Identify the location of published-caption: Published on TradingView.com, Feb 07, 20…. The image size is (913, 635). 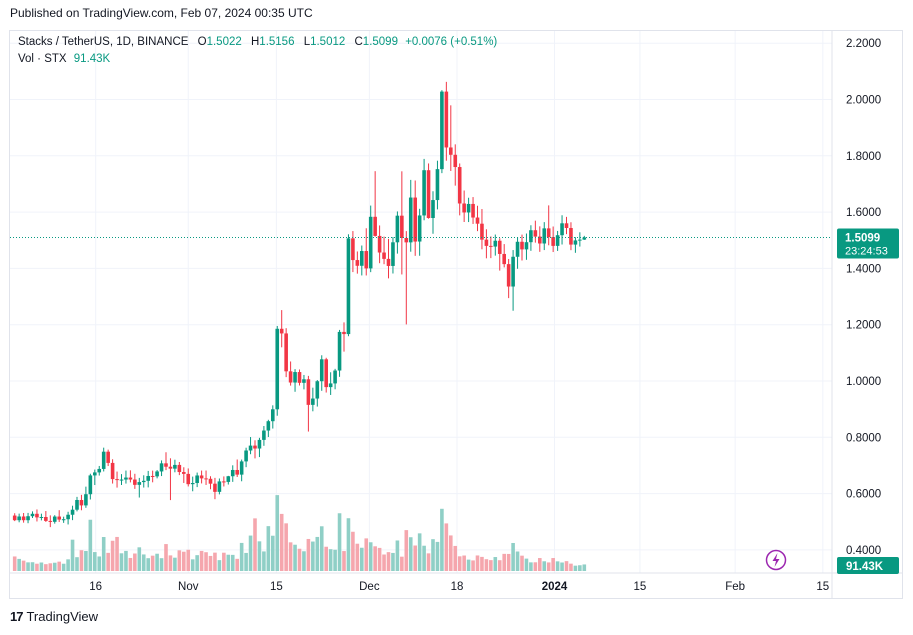
(161, 13).